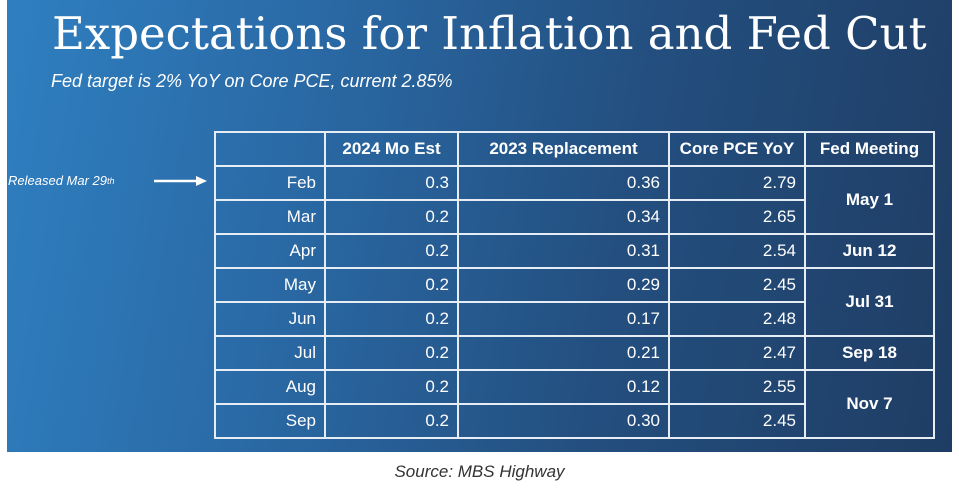  Describe the element at coordinates (563, 251) in the screenshot. I see `table-cell: 0.31` at that location.